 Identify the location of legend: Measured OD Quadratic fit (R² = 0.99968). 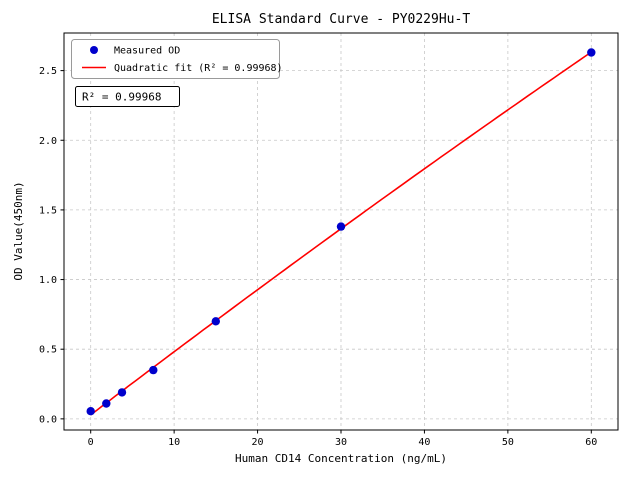
(177, 59).